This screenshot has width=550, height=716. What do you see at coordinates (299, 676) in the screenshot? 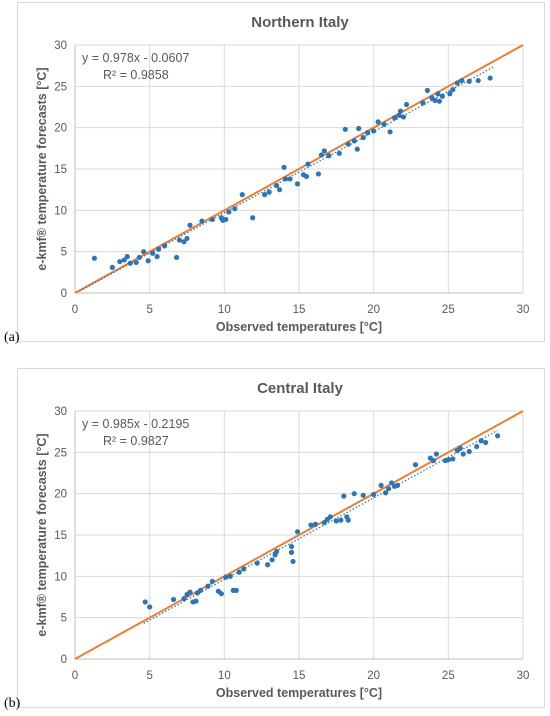
I see `x-tick-label: 15` at bounding box center [299, 676].